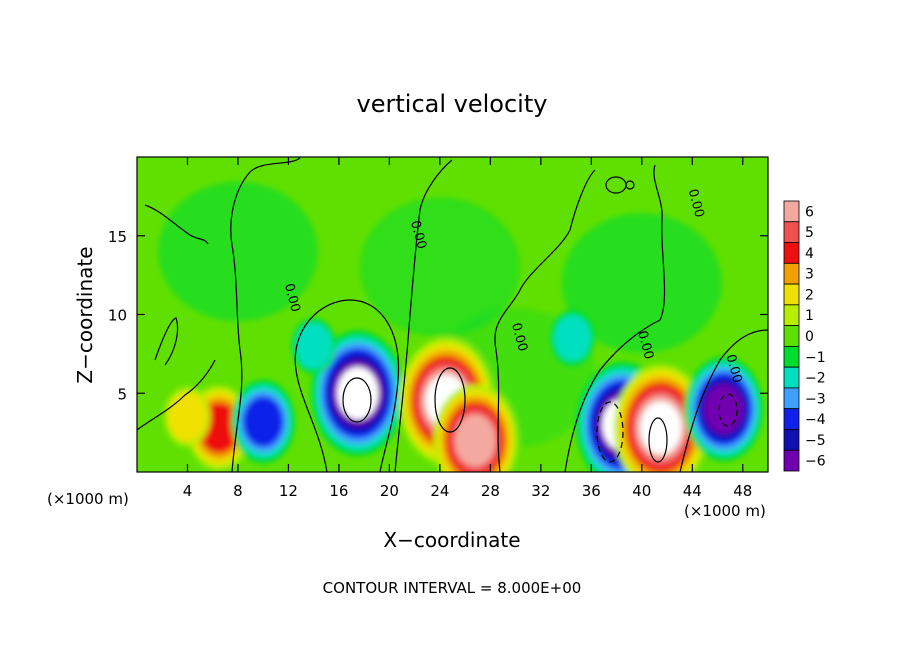  What do you see at coordinates (815, 462) in the screenshot?
I see `colorbar-label: −6` at bounding box center [815, 462].